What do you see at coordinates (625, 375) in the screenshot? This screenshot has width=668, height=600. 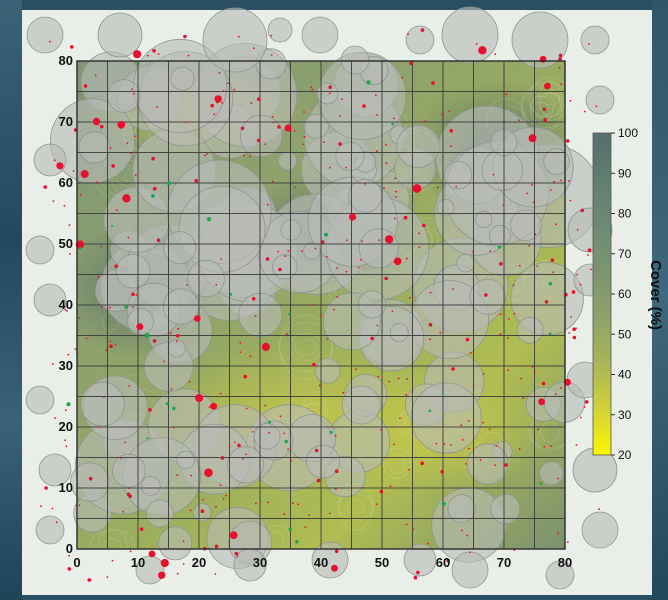 I see `colorbar-tick-label: 40` at bounding box center [625, 375].